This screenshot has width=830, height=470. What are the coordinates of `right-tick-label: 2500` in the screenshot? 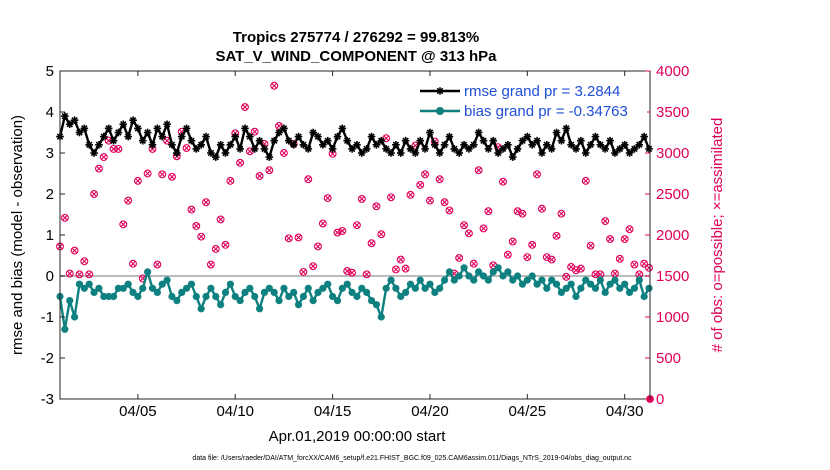 It's located at (672, 194).